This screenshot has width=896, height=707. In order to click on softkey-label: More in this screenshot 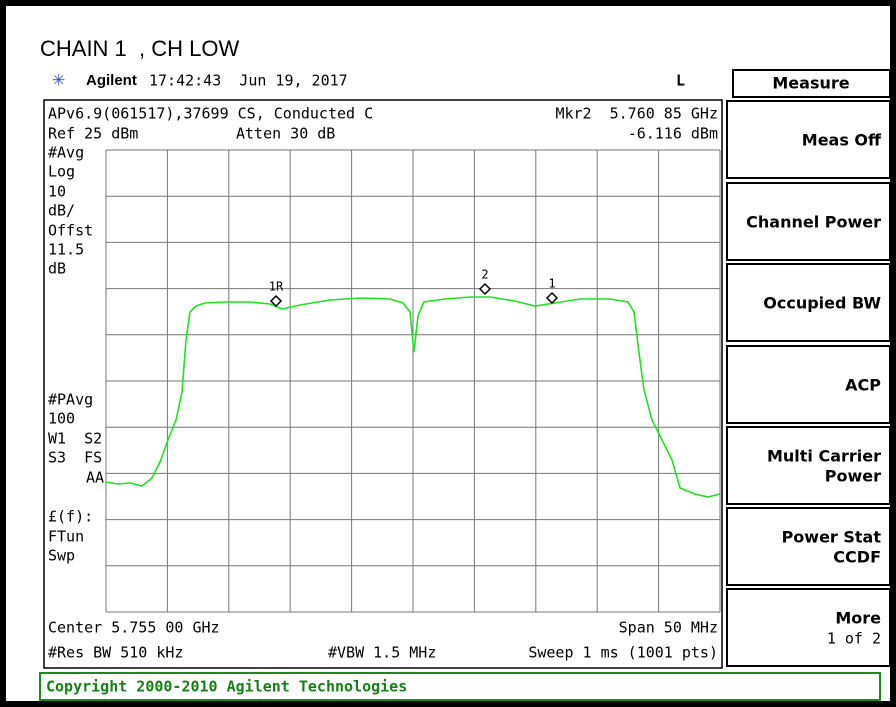, I will do `click(858, 618)`.